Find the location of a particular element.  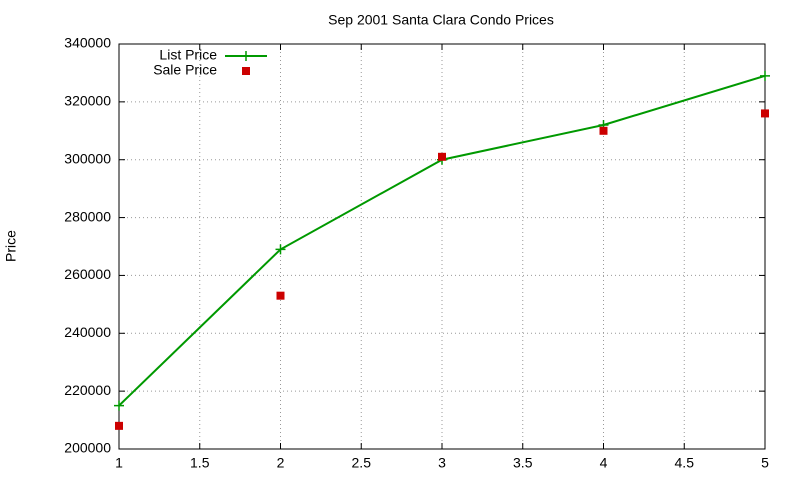

y-axis-label: Price is located at coordinates (11, 246).